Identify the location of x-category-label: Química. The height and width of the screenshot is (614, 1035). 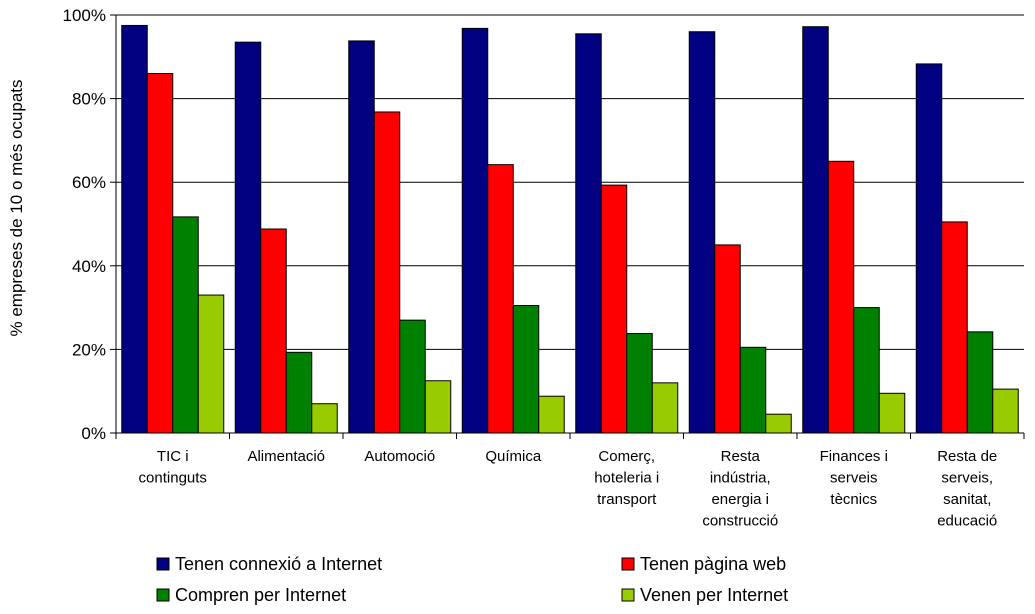
(513, 456).